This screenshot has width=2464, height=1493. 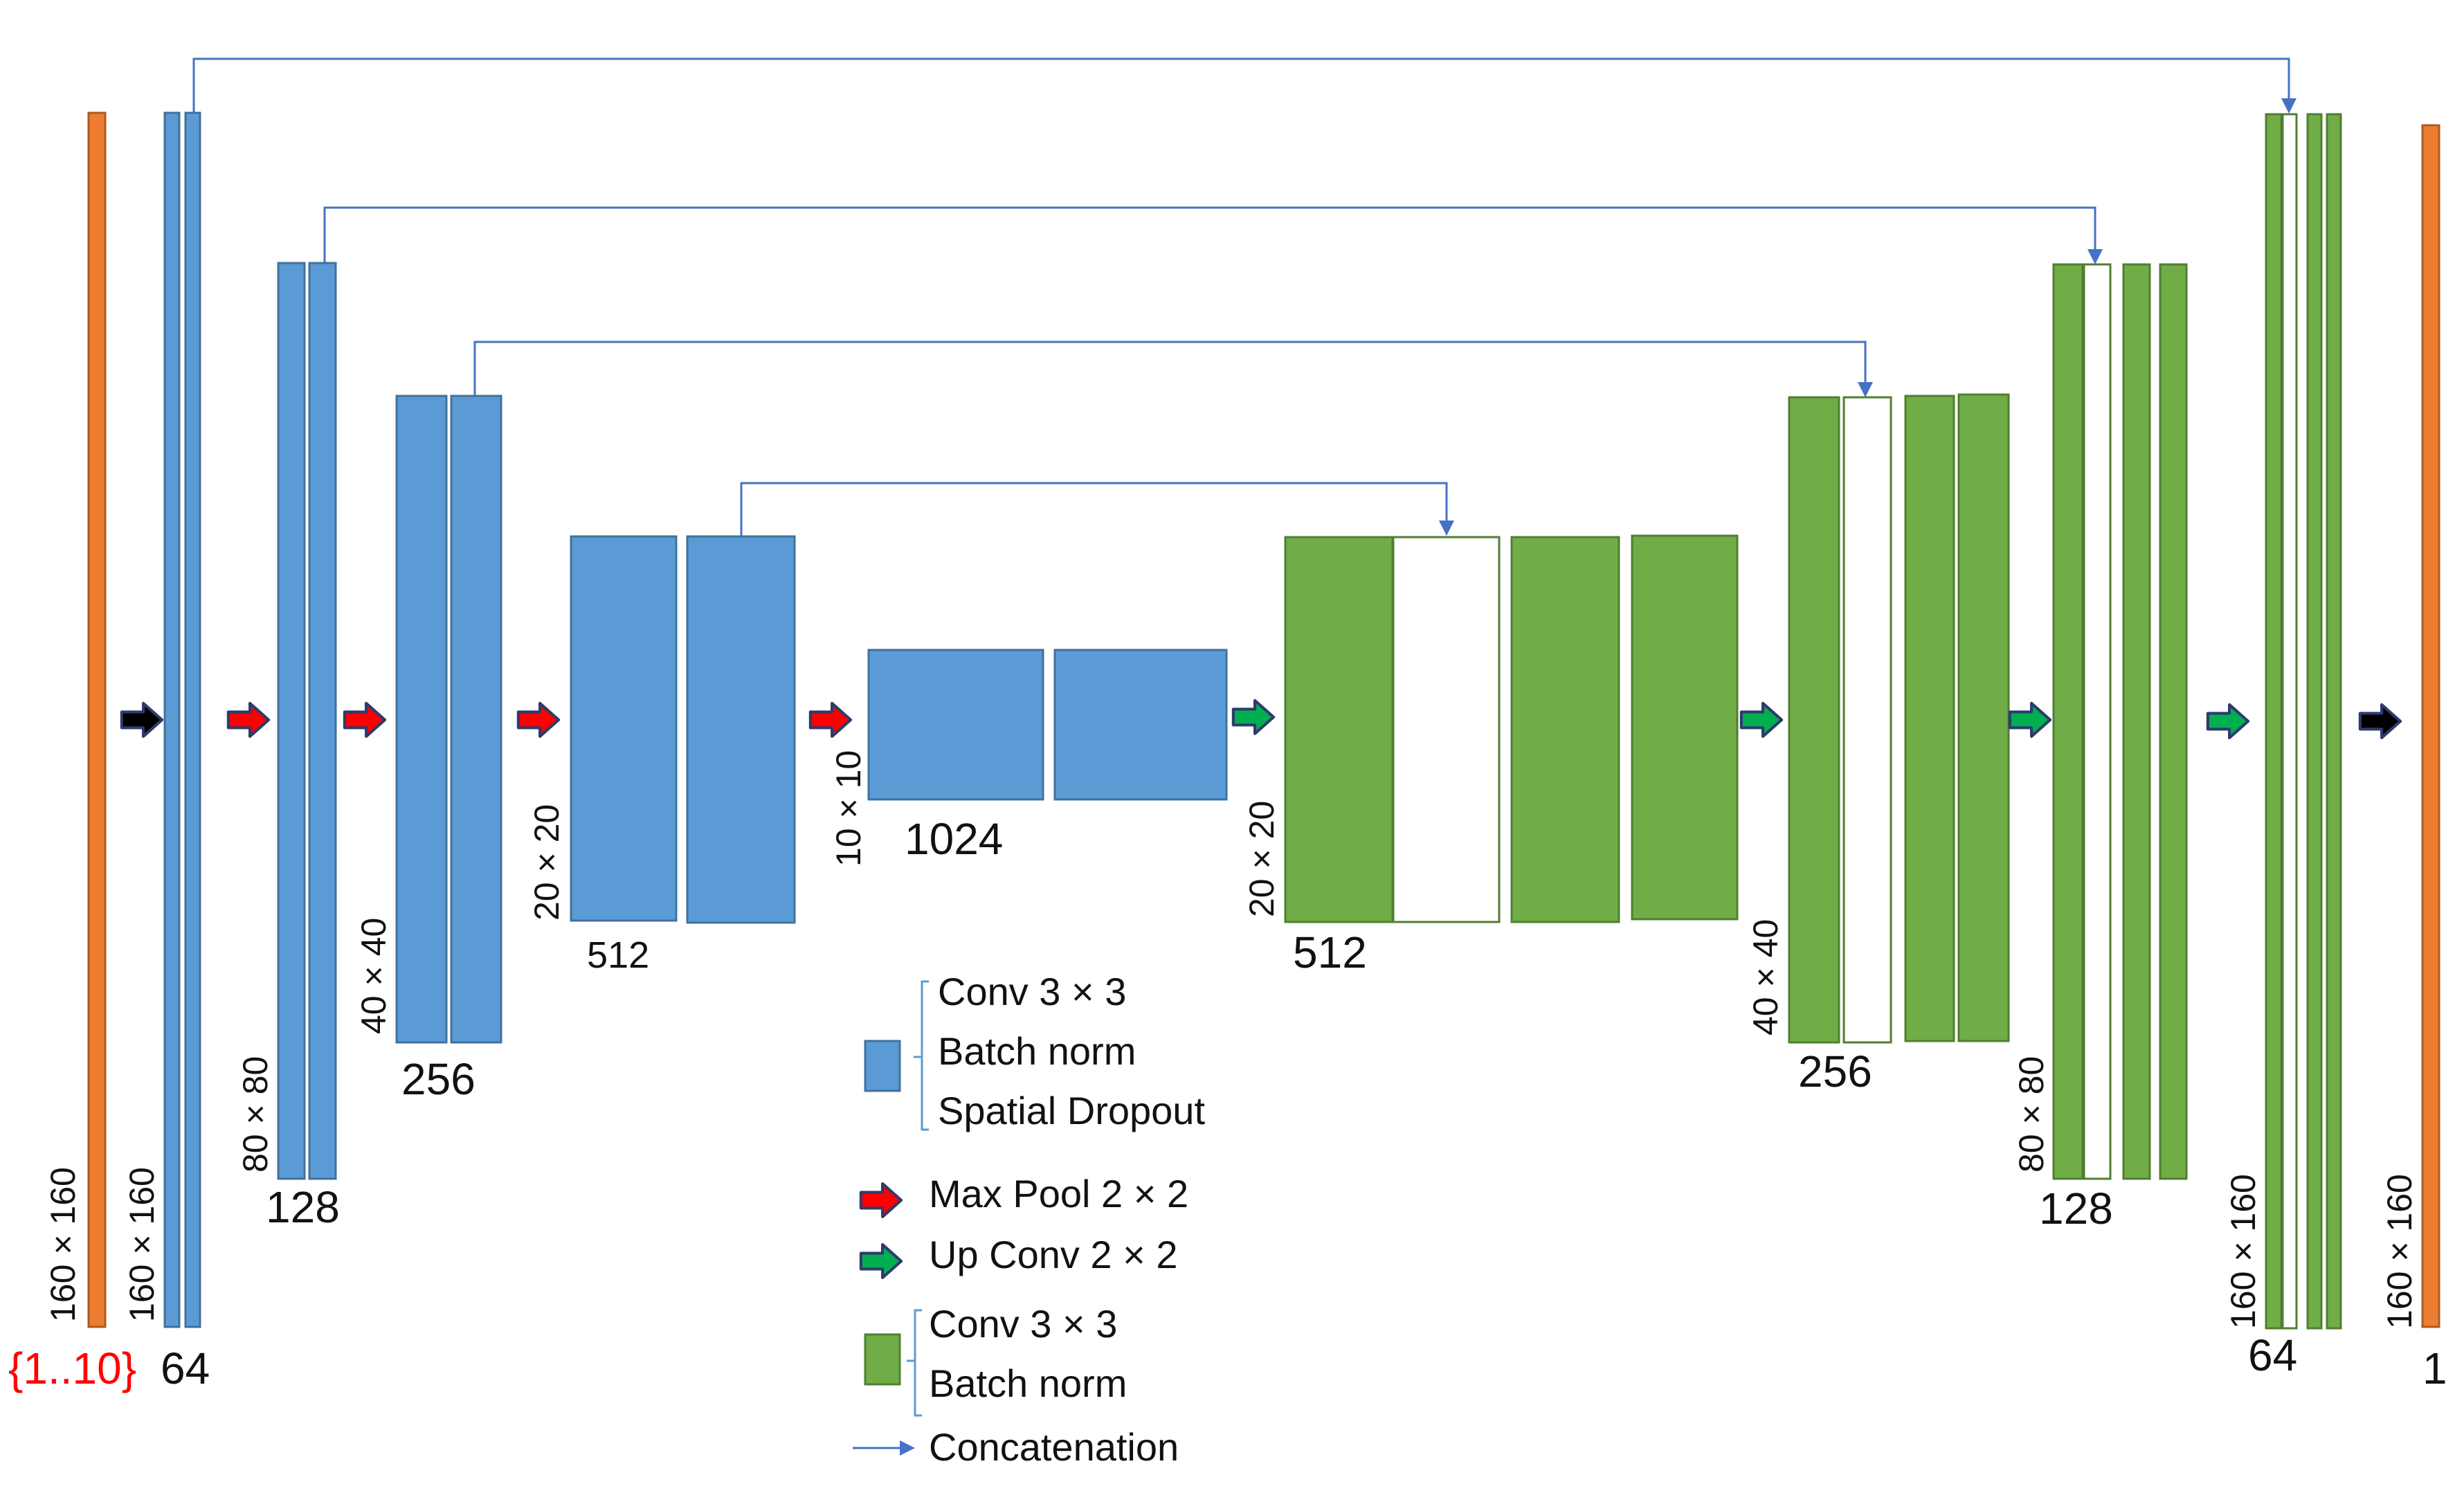 I want to click on bottleneck-size-label: 10 × 10, so click(x=848, y=808).